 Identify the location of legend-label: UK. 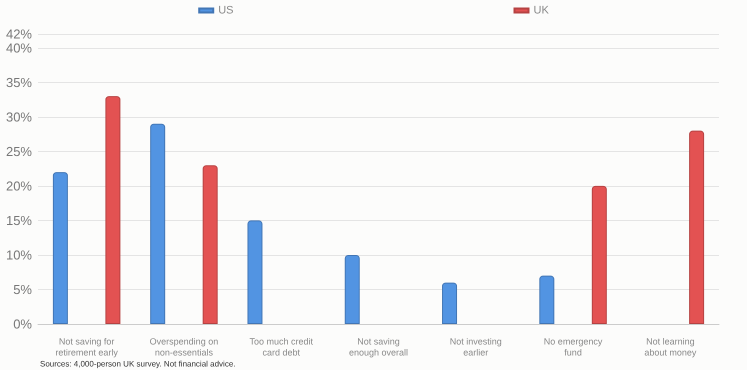
(542, 10).